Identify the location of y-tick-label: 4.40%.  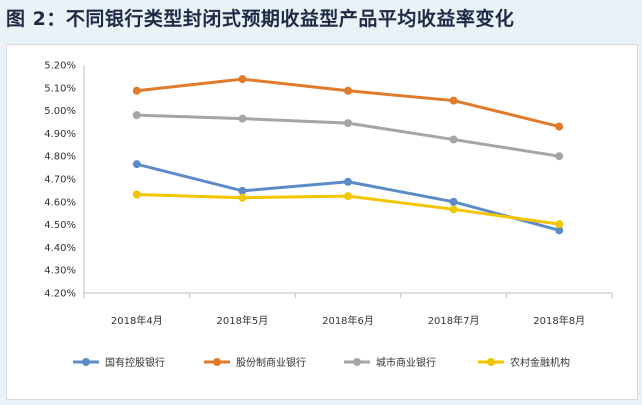
(60, 248).